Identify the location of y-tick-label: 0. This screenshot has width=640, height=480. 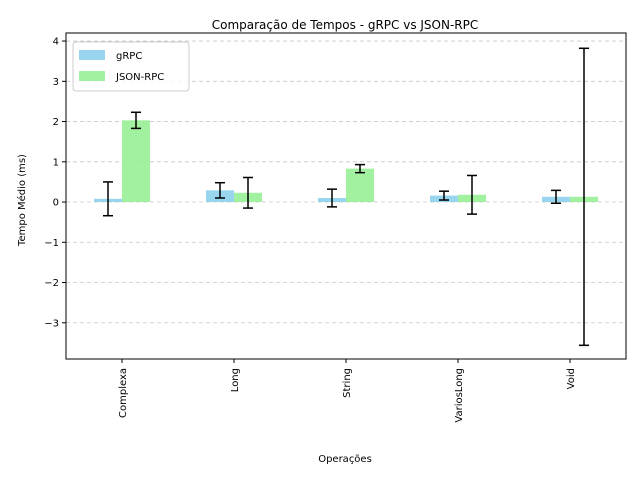
(56, 203).